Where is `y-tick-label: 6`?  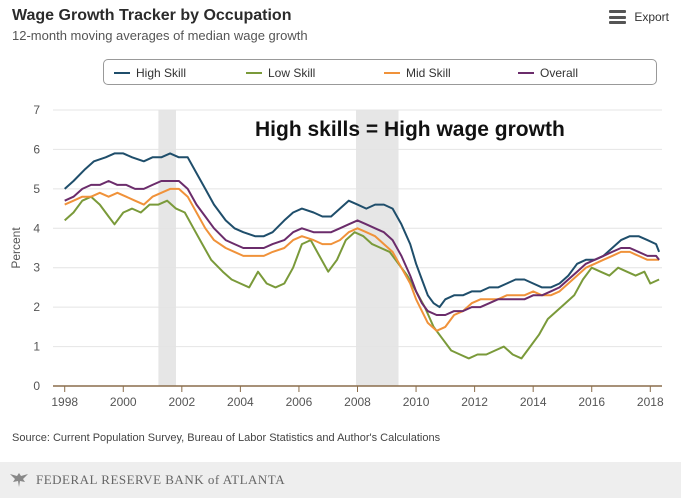
y-tick-label: 6 is located at coordinates (36, 149).